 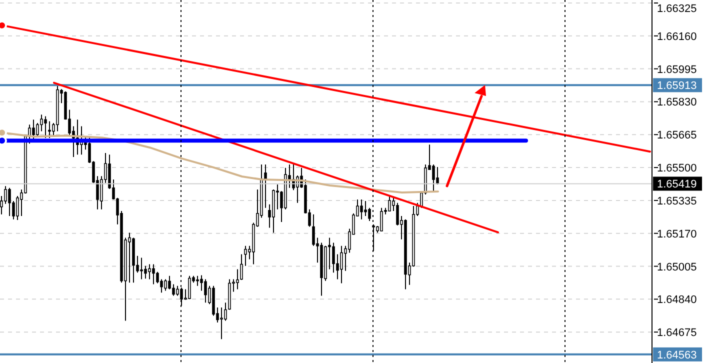 I want to click on y-tick-label: 1.64675, so click(x=677, y=333).